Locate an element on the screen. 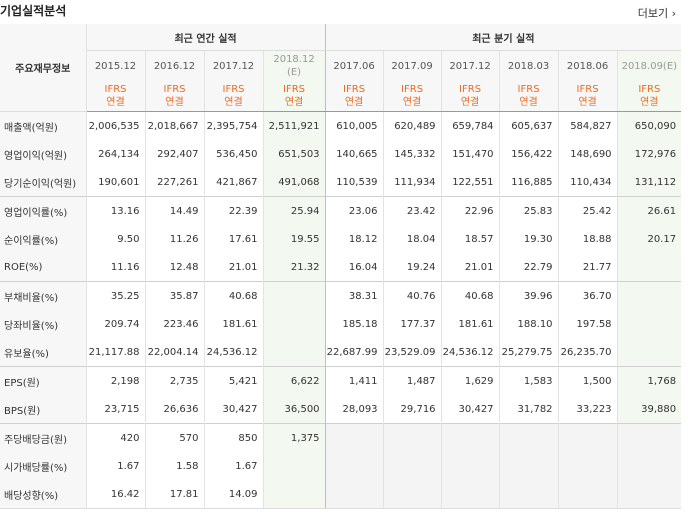 The height and width of the screenshot is (531, 688). value-cell: 19.55 is located at coordinates (294, 239).